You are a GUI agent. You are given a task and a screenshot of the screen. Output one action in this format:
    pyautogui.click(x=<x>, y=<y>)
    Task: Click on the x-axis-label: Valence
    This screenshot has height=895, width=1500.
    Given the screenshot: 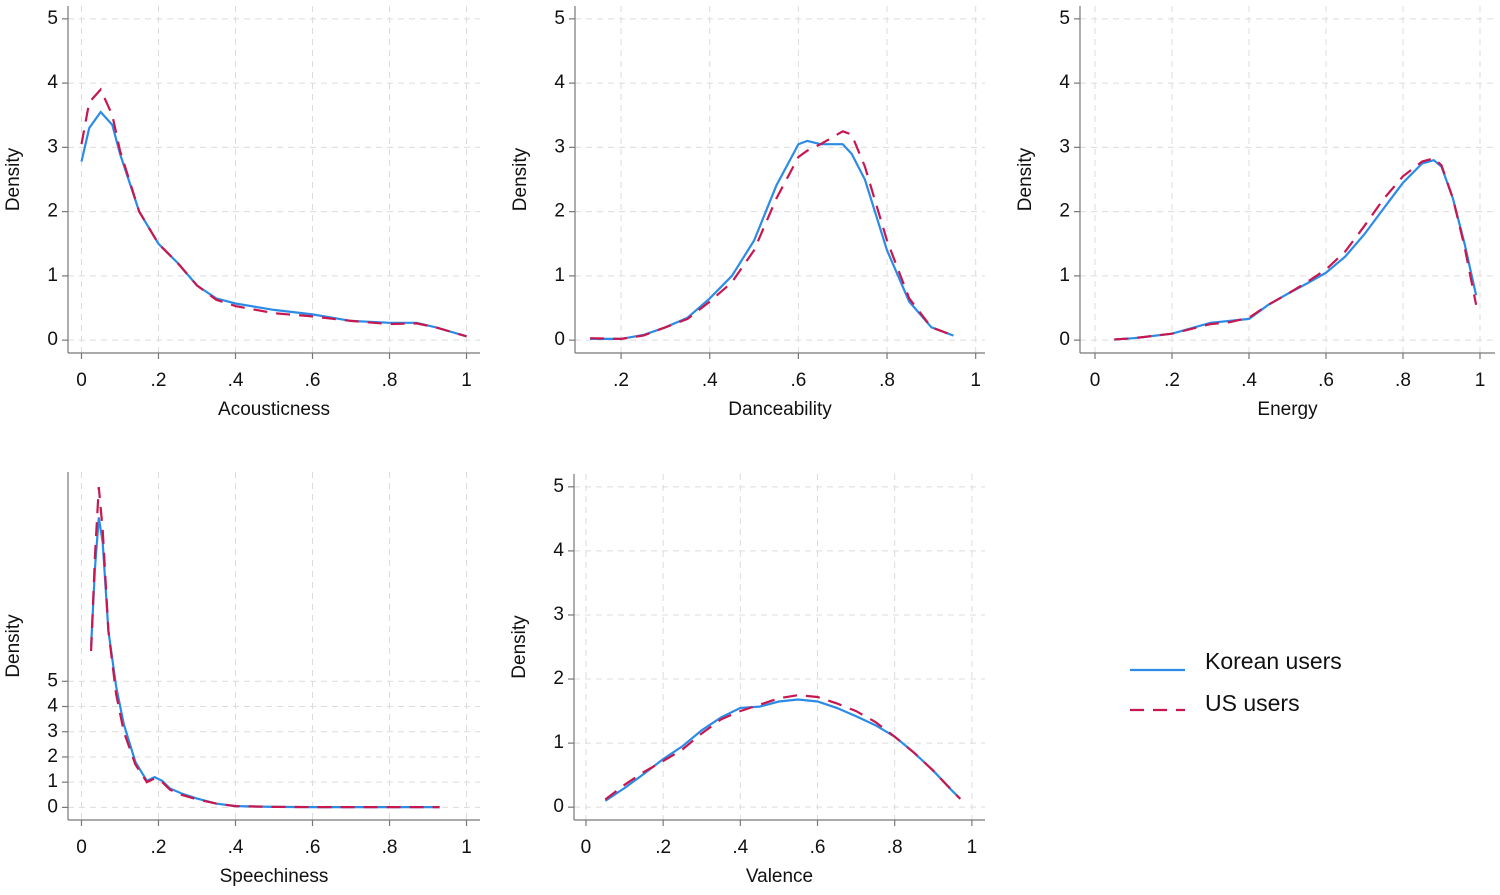 What is the action you would take?
    pyautogui.click(x=779, y=876)
    